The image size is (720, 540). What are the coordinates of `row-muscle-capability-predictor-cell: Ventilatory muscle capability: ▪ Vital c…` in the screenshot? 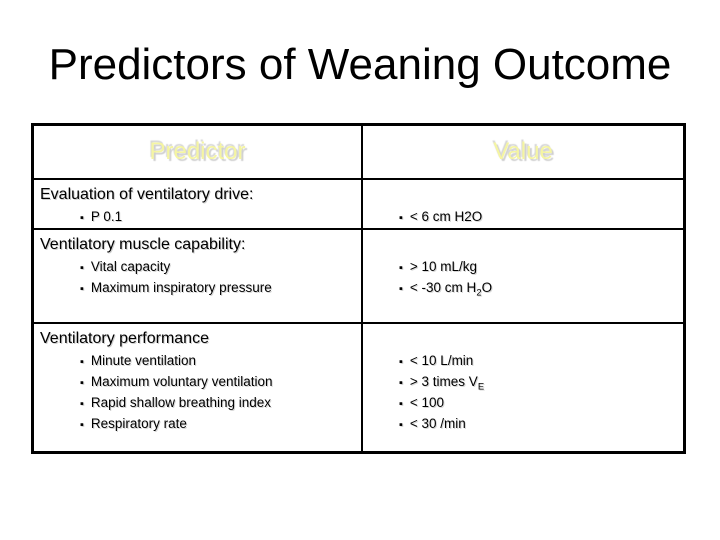 It's located at (198, 277).